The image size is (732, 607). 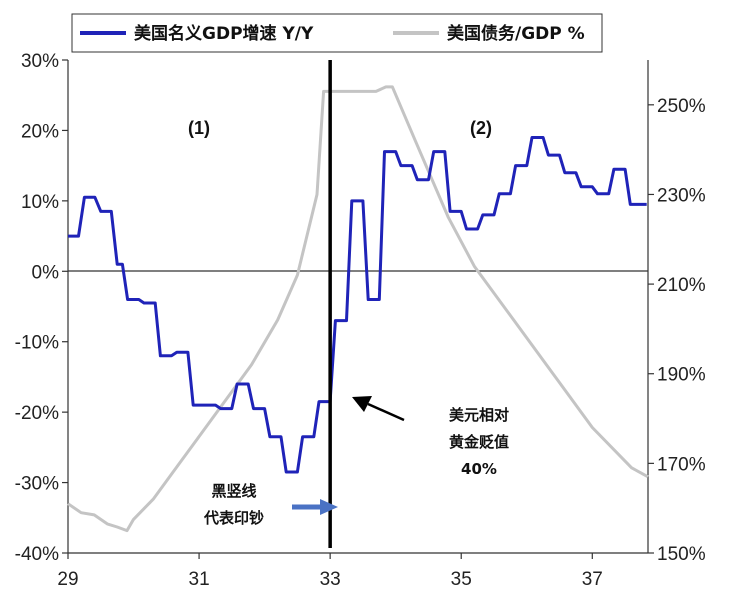 What do you see at coordinates (681, 195) in the screenshot?
I see `right-tick-label: 230%` at bounding box center [681, 195].